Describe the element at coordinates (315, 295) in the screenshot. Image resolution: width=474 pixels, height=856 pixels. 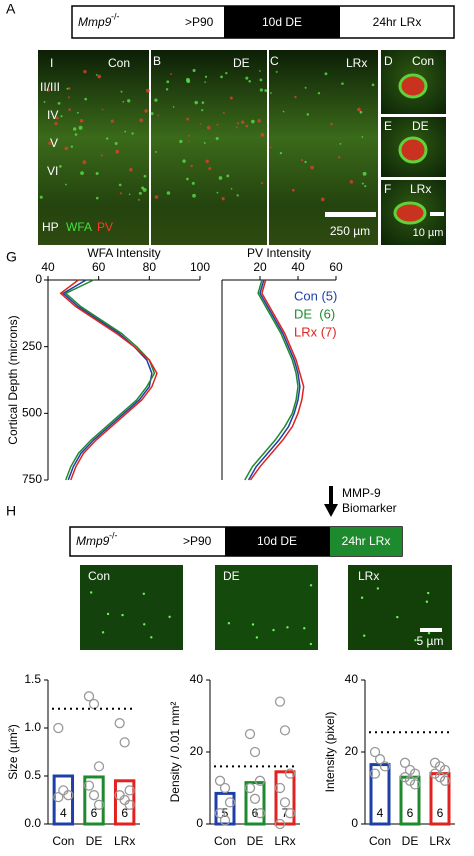
I see `legend-entry: Con (5)` at that location.